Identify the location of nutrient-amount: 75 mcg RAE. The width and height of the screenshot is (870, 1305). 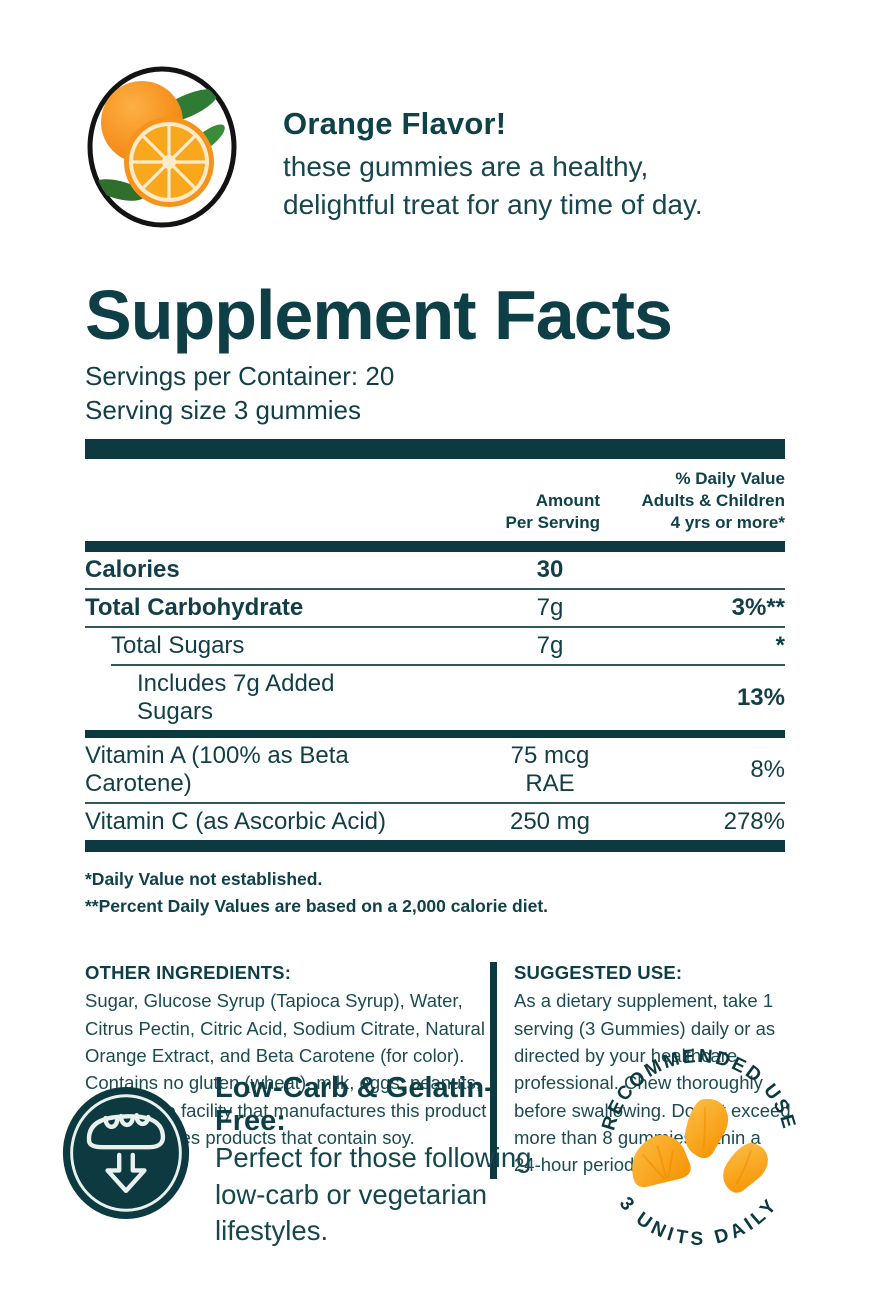
(550, 769).